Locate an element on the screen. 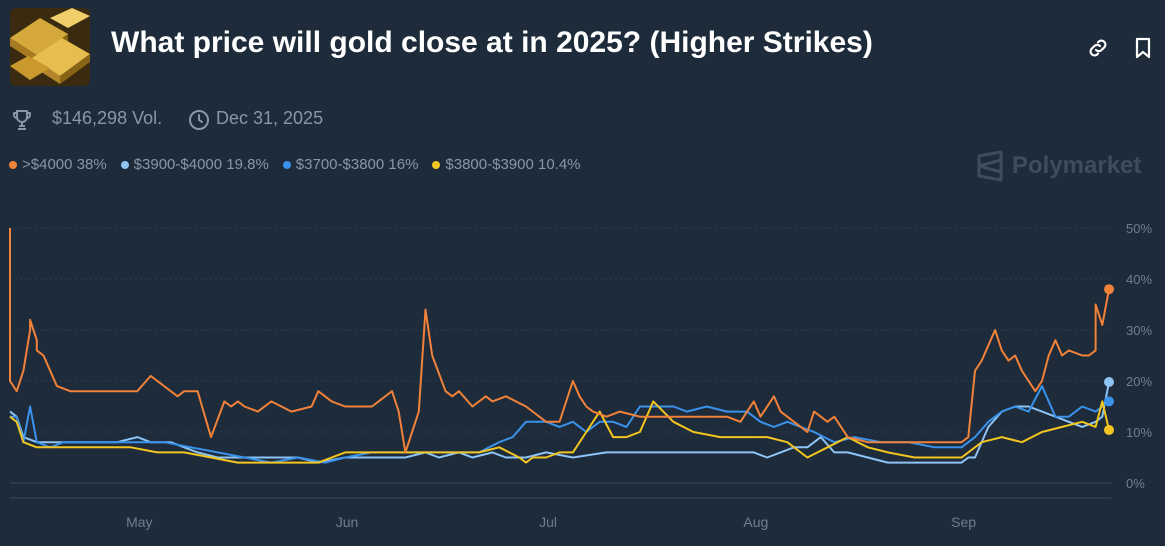 This screenshot has height=546, width=1165. x-axis-labels: May Jun Jul Aug Sep is located at coordinates (551, 522).